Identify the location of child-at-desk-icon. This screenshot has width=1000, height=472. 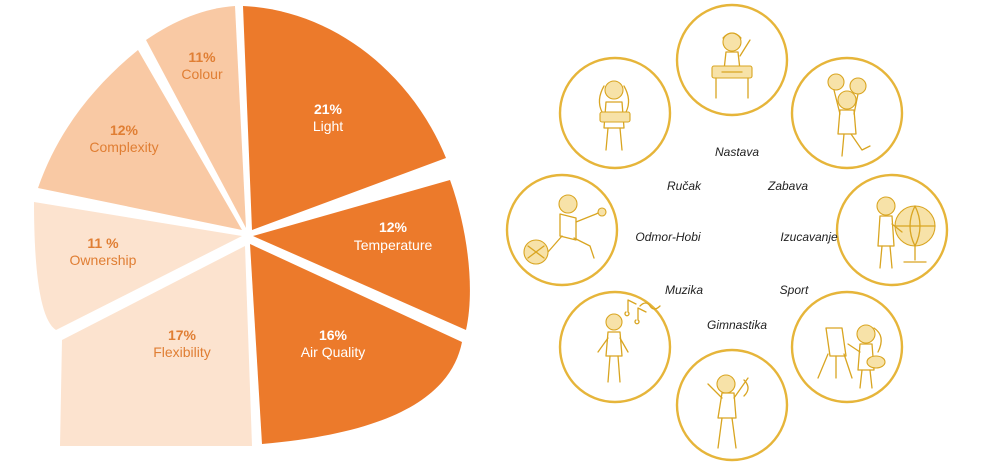
(732, 60).